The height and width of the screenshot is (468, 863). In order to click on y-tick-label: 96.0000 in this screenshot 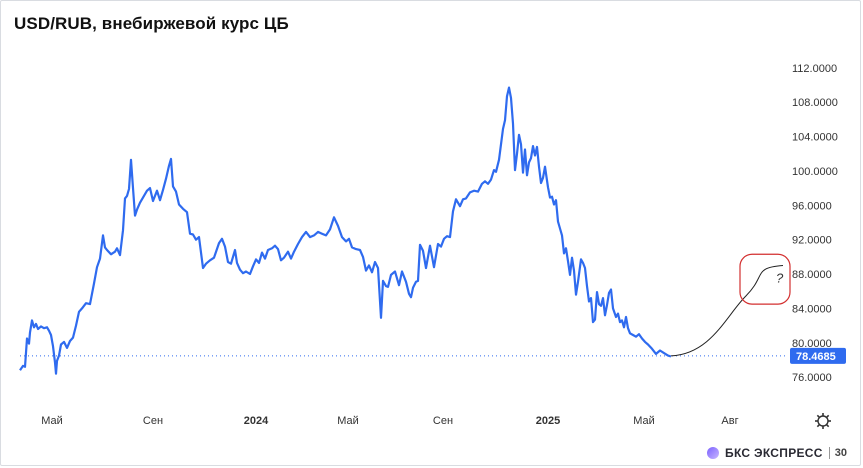, I will do `click(812, 206)`.